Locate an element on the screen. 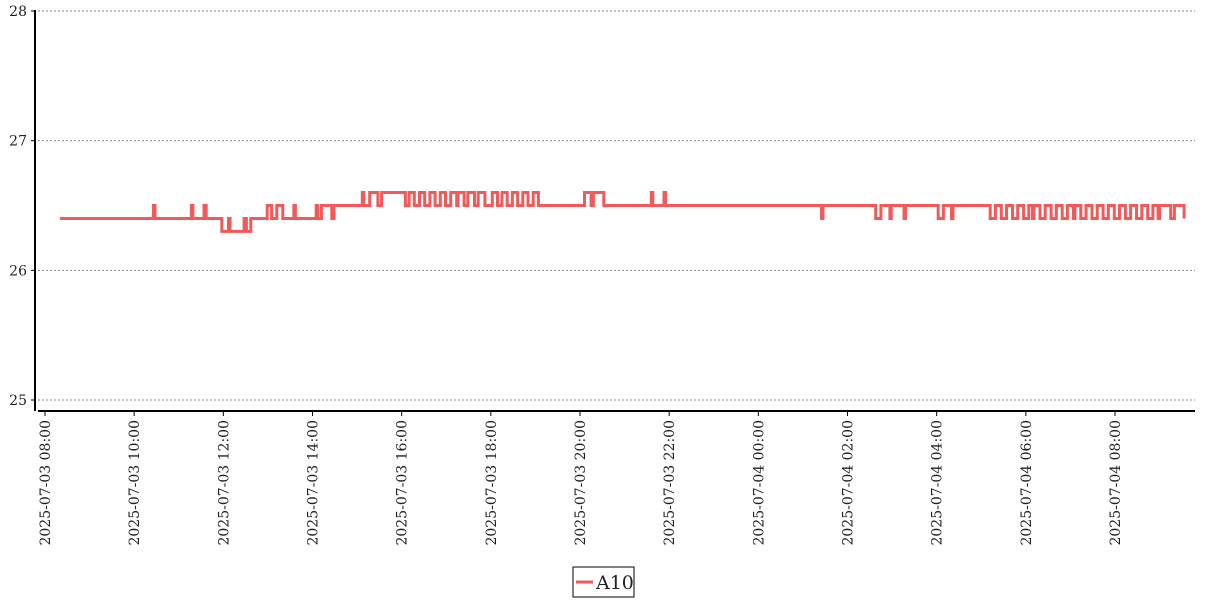 This screenshot has height=600, width=1207. x-tick-label: 2025-07-04 02:00 is located at coordinates (849, 483).